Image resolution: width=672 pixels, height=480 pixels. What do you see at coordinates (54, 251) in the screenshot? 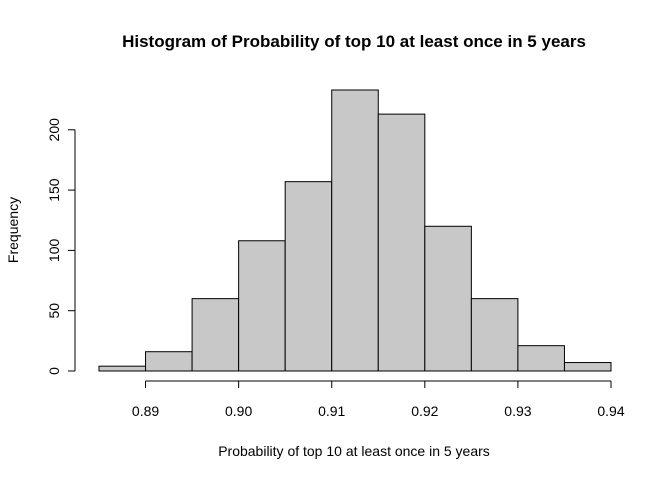
I see `y-tick-label: 100` at bounding box center [54, 251].